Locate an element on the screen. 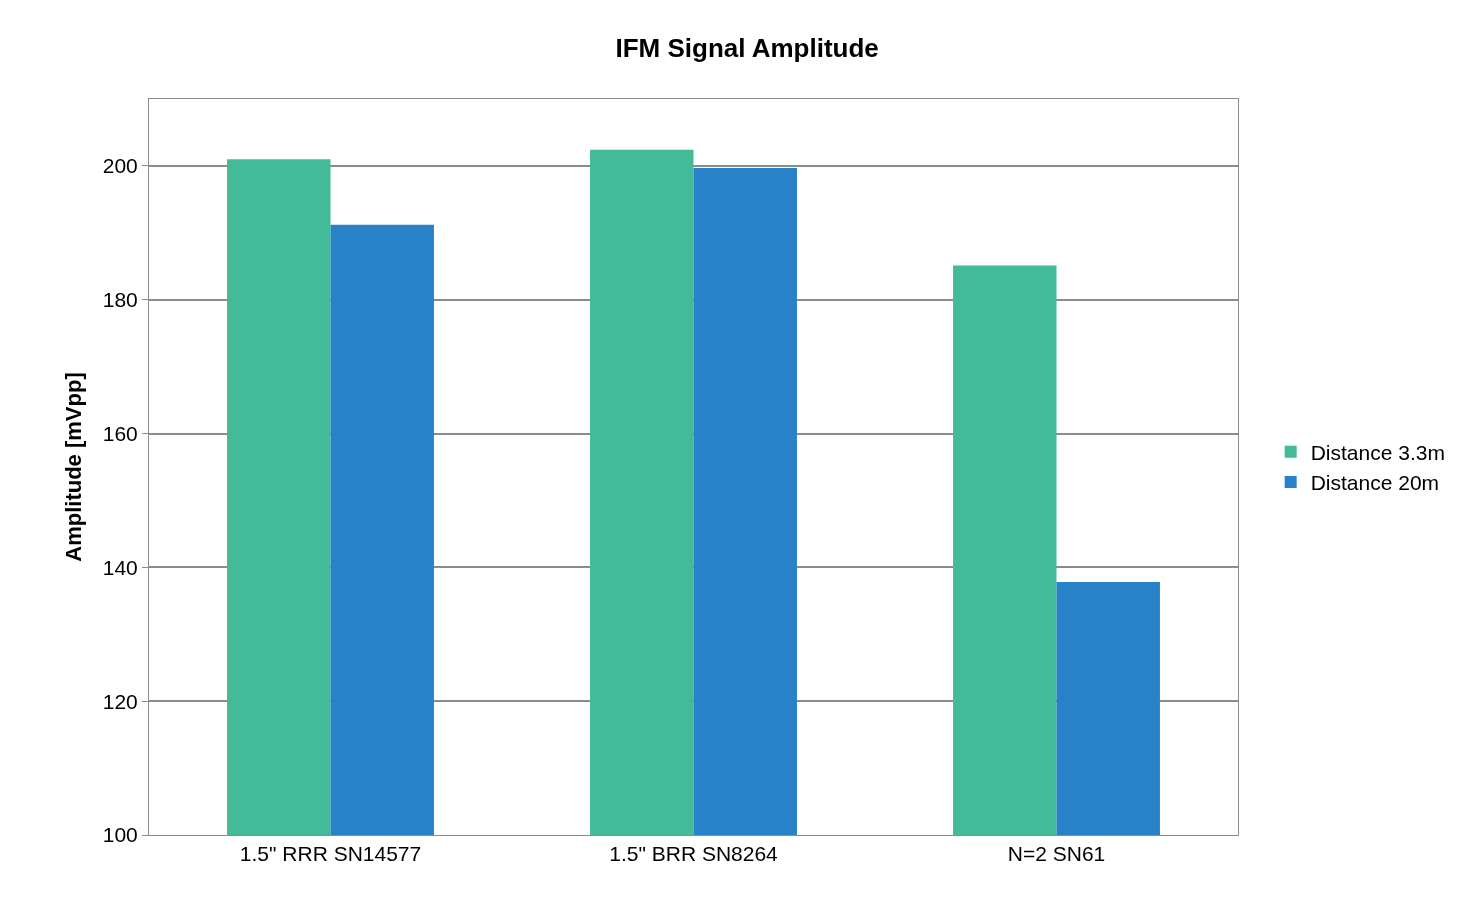 This screenshot has width=1465, height=897. y-tick-label: 160 is located at coordinates (120, 433).